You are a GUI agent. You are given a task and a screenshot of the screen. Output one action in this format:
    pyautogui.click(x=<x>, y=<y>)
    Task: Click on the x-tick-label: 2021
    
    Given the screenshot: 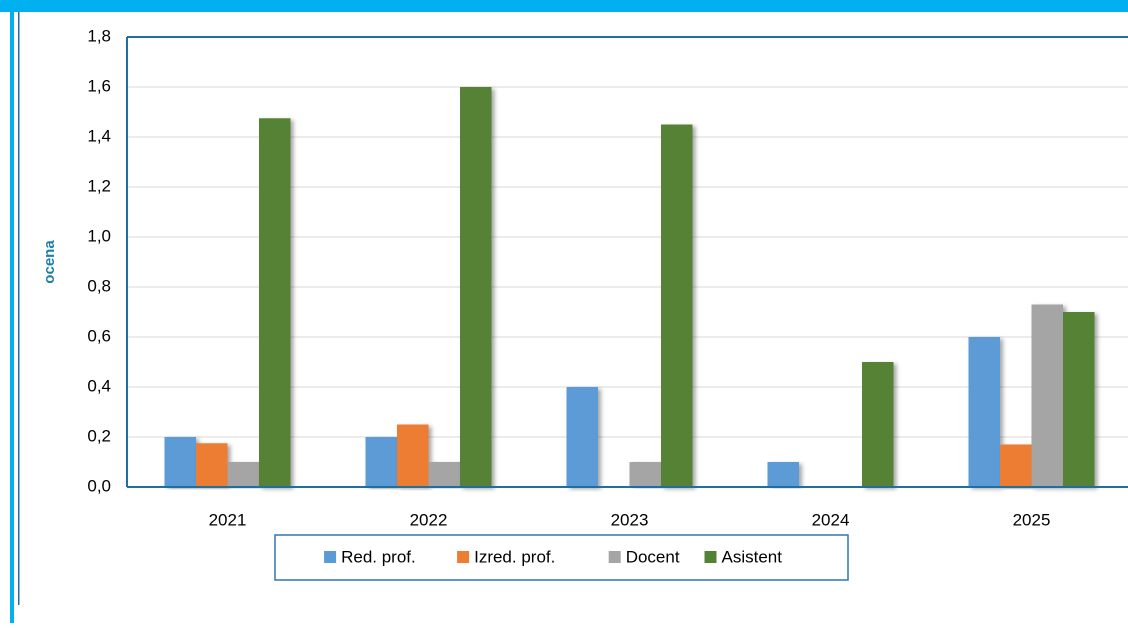 What is the action you would take?
    pyautogui.click(x=228, y=519)
    